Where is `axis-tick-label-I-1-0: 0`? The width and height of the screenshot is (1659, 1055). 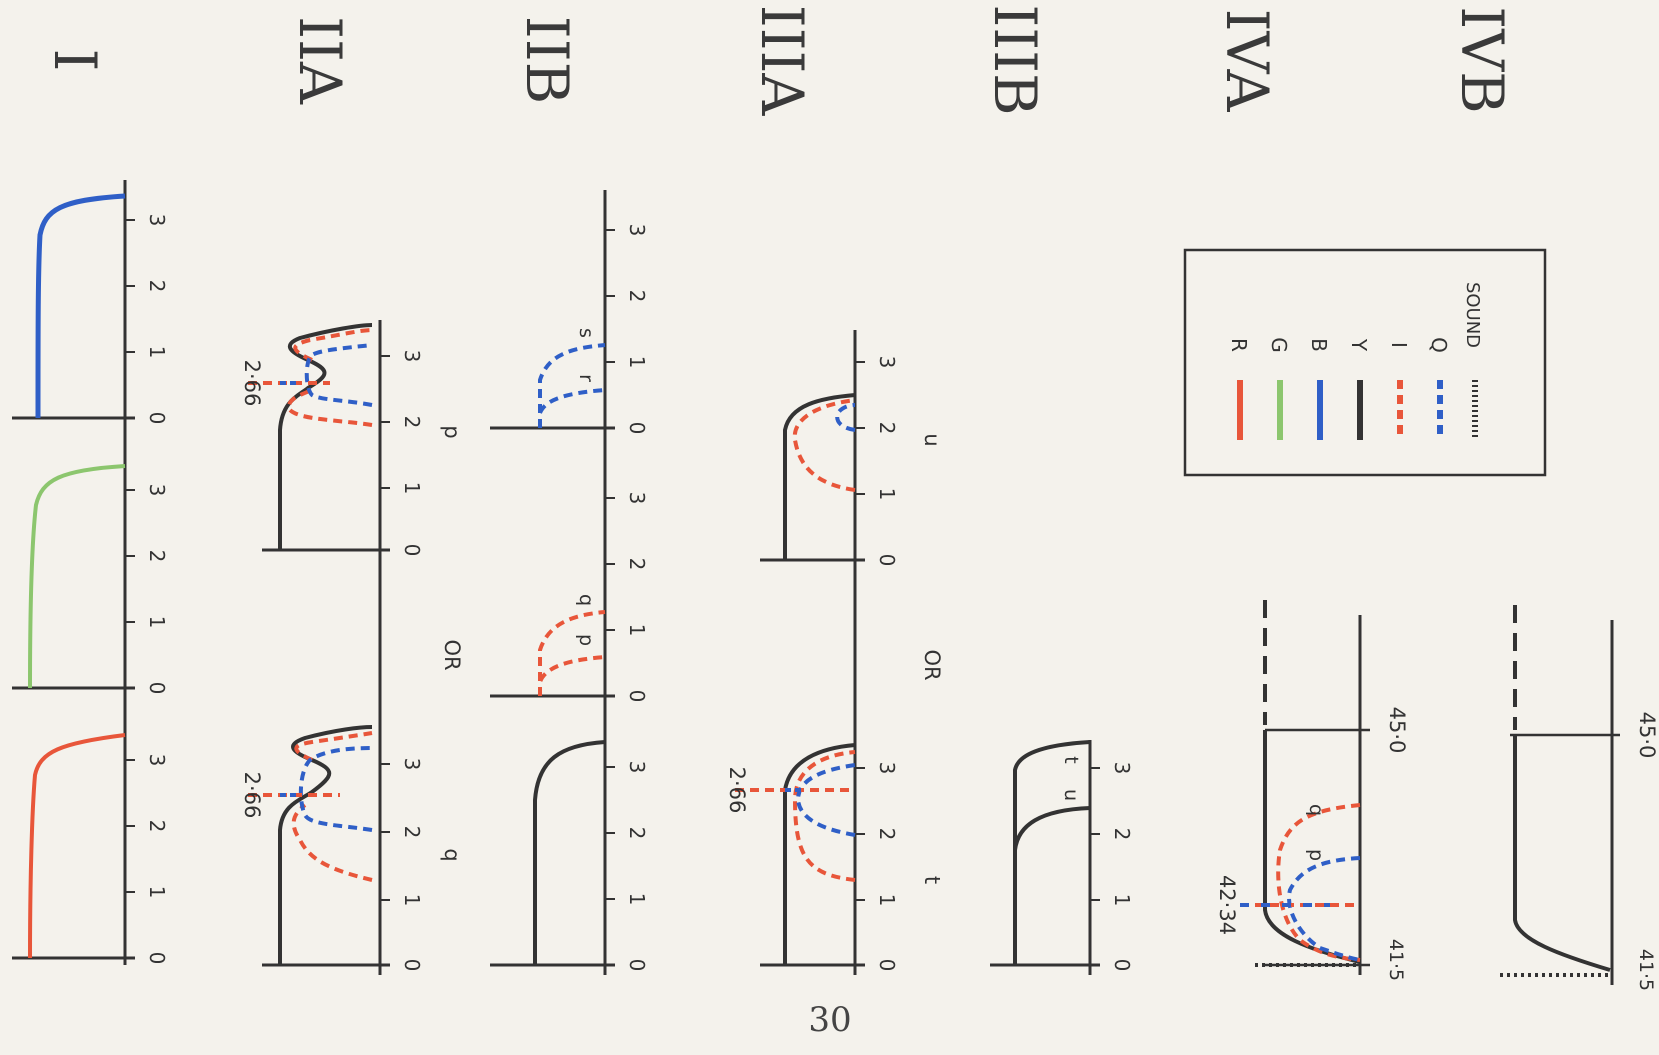 axis-tick-label-I-1-0: 0 is located at coordinates (157, 418).